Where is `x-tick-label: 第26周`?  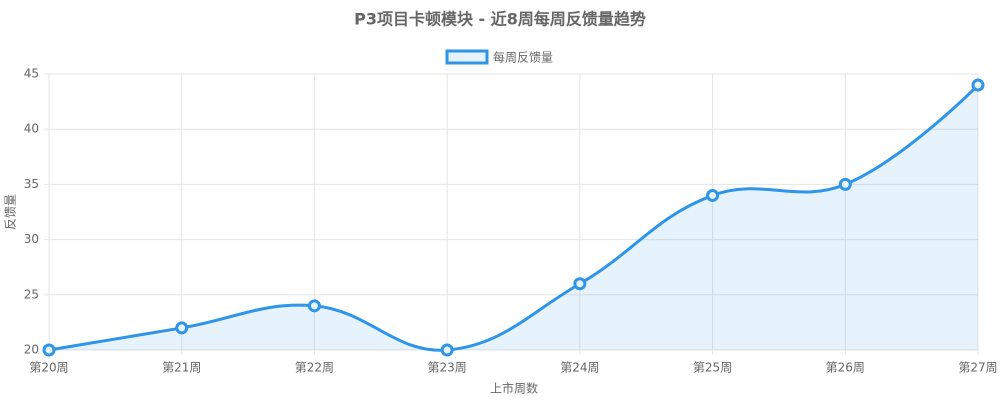 x-tick-label: 第26周 is located at coordinates (845, 368).